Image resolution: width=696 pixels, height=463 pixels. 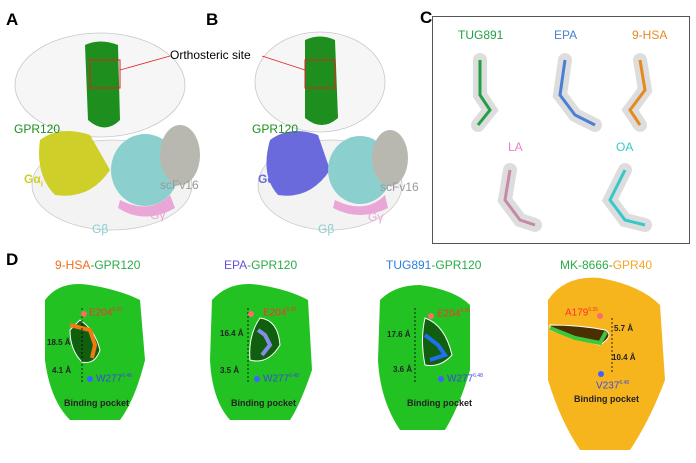 I want to click on panel-b-ggamma-label: Gγ, so click(x=376, y=217).